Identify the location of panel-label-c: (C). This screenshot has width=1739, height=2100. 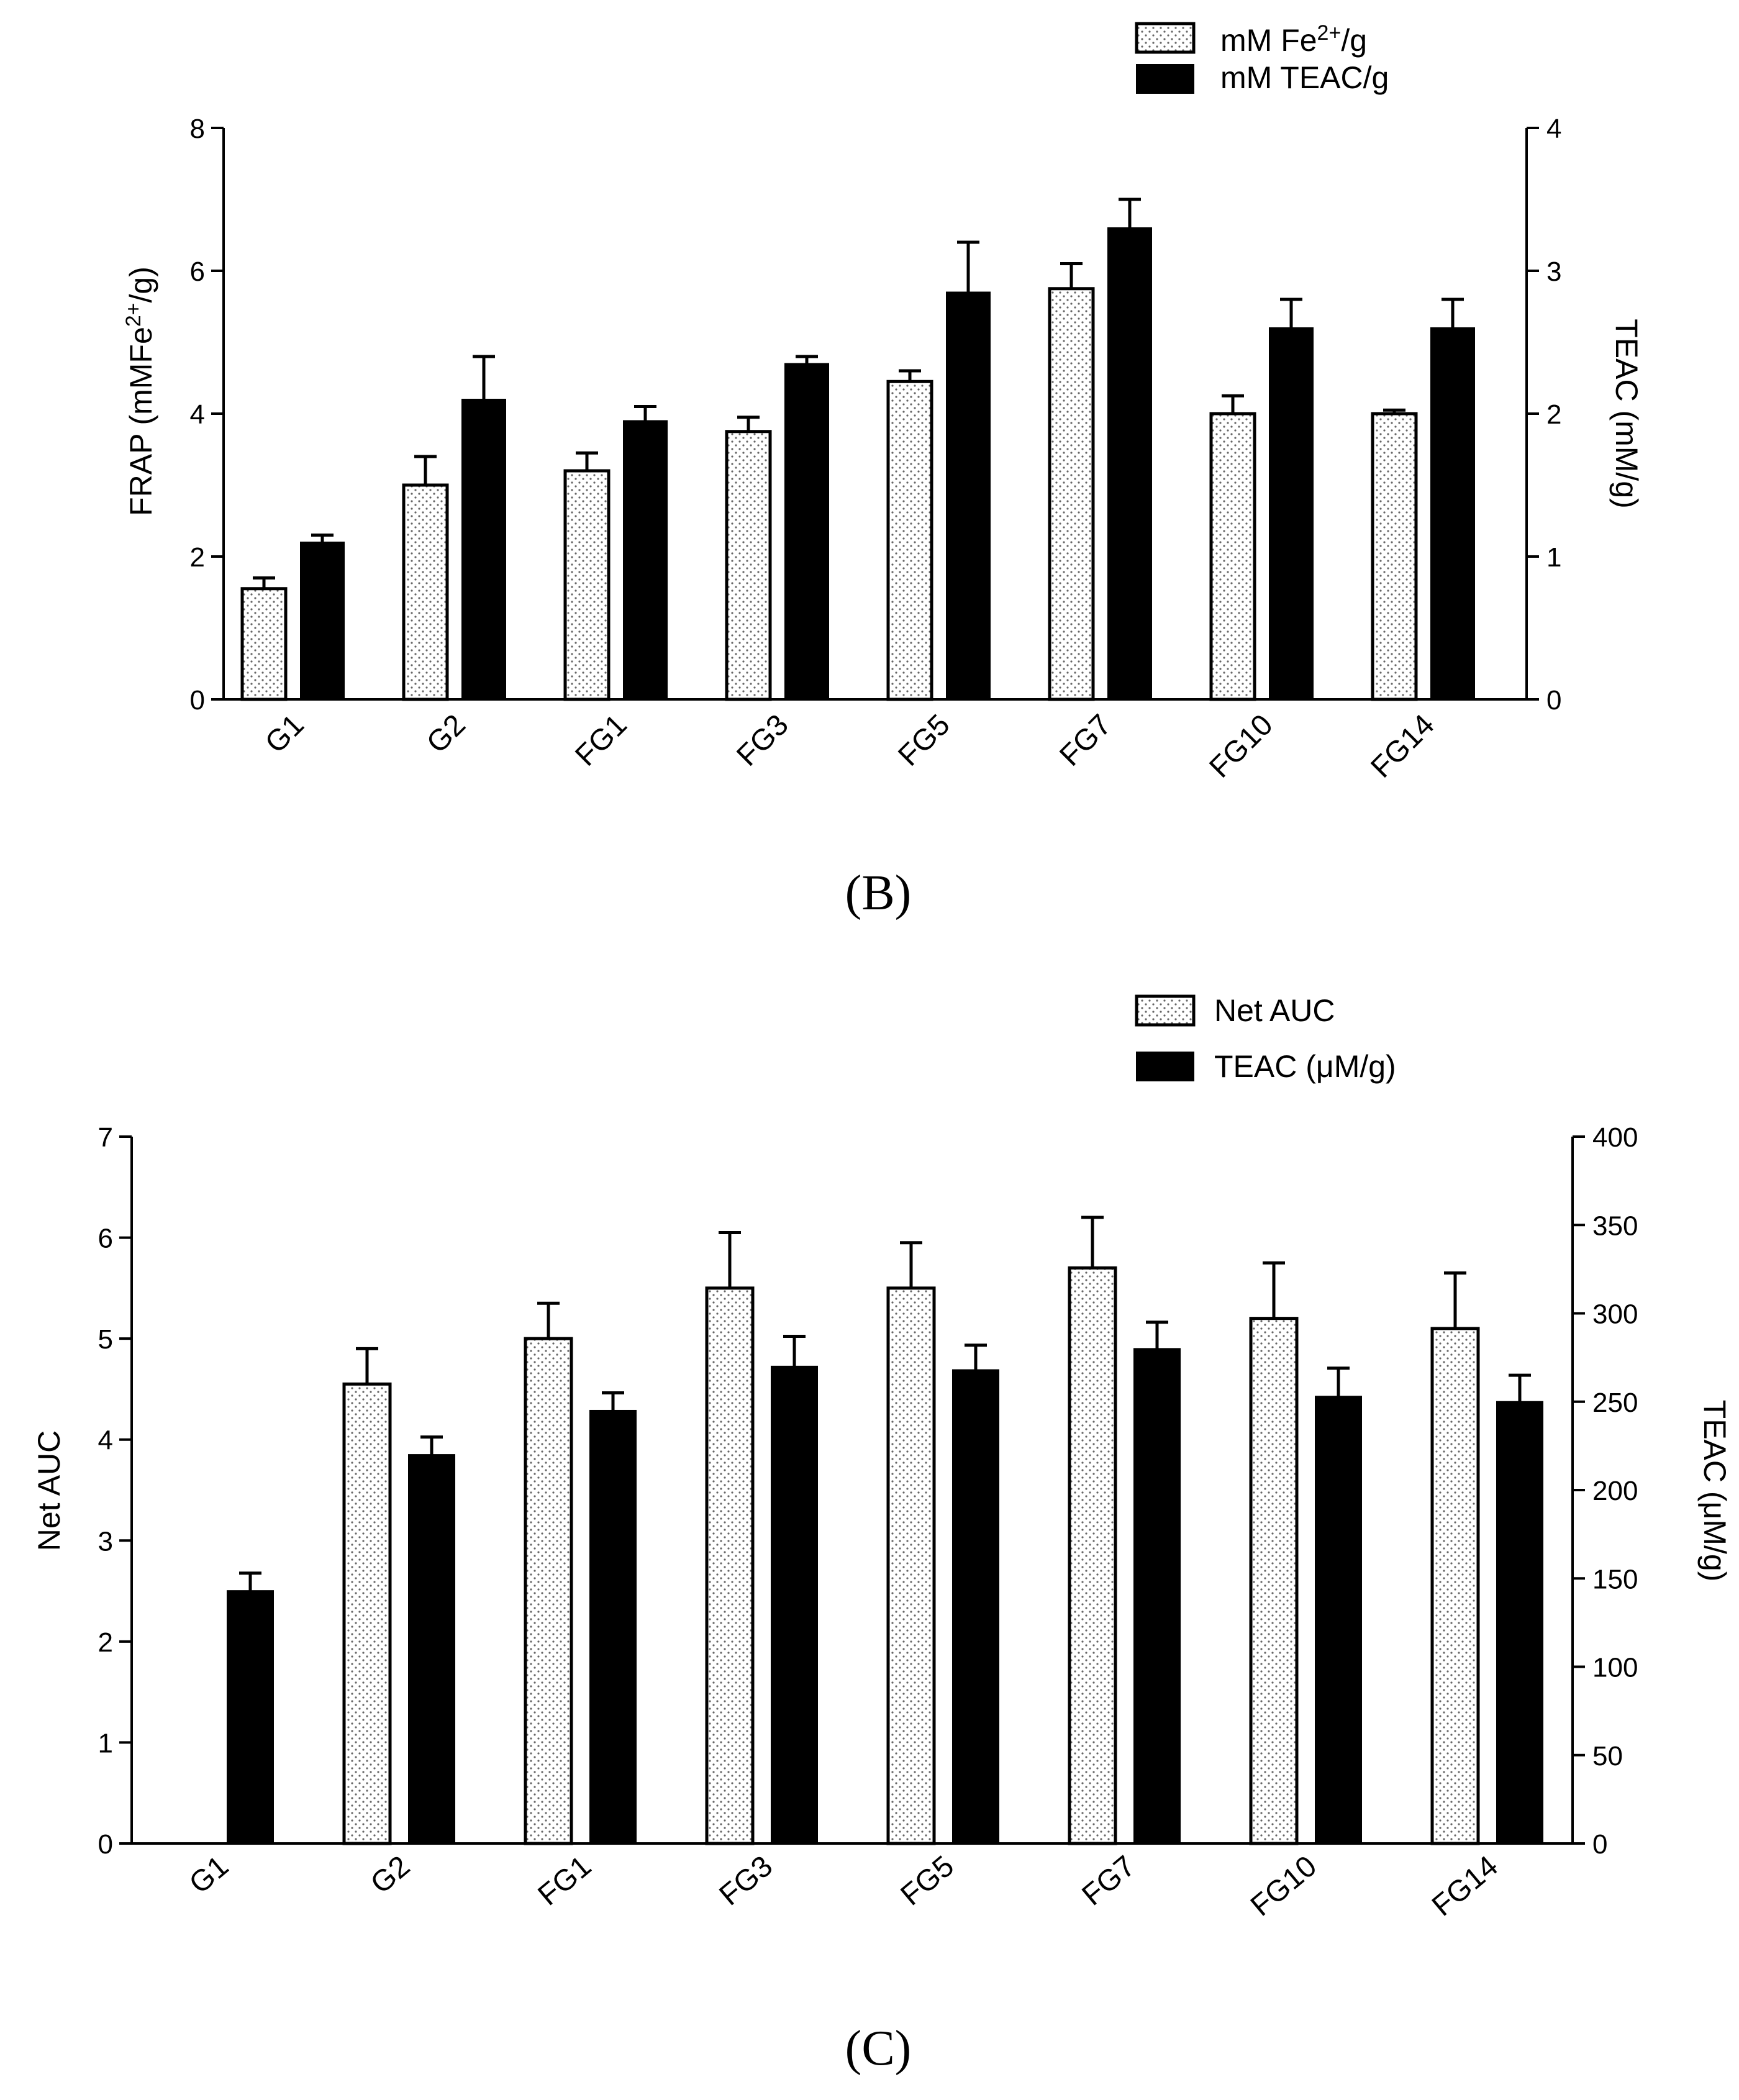
(878, 2048).